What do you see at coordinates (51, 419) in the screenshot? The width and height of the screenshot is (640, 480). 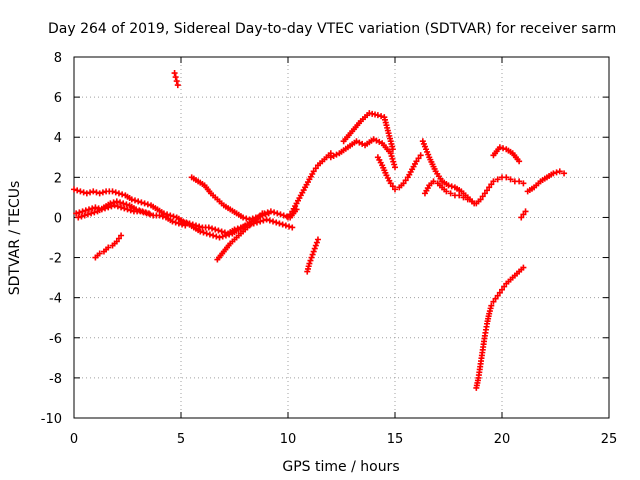 I see `y-tick-label: -10` at bounding box center [51, 419].